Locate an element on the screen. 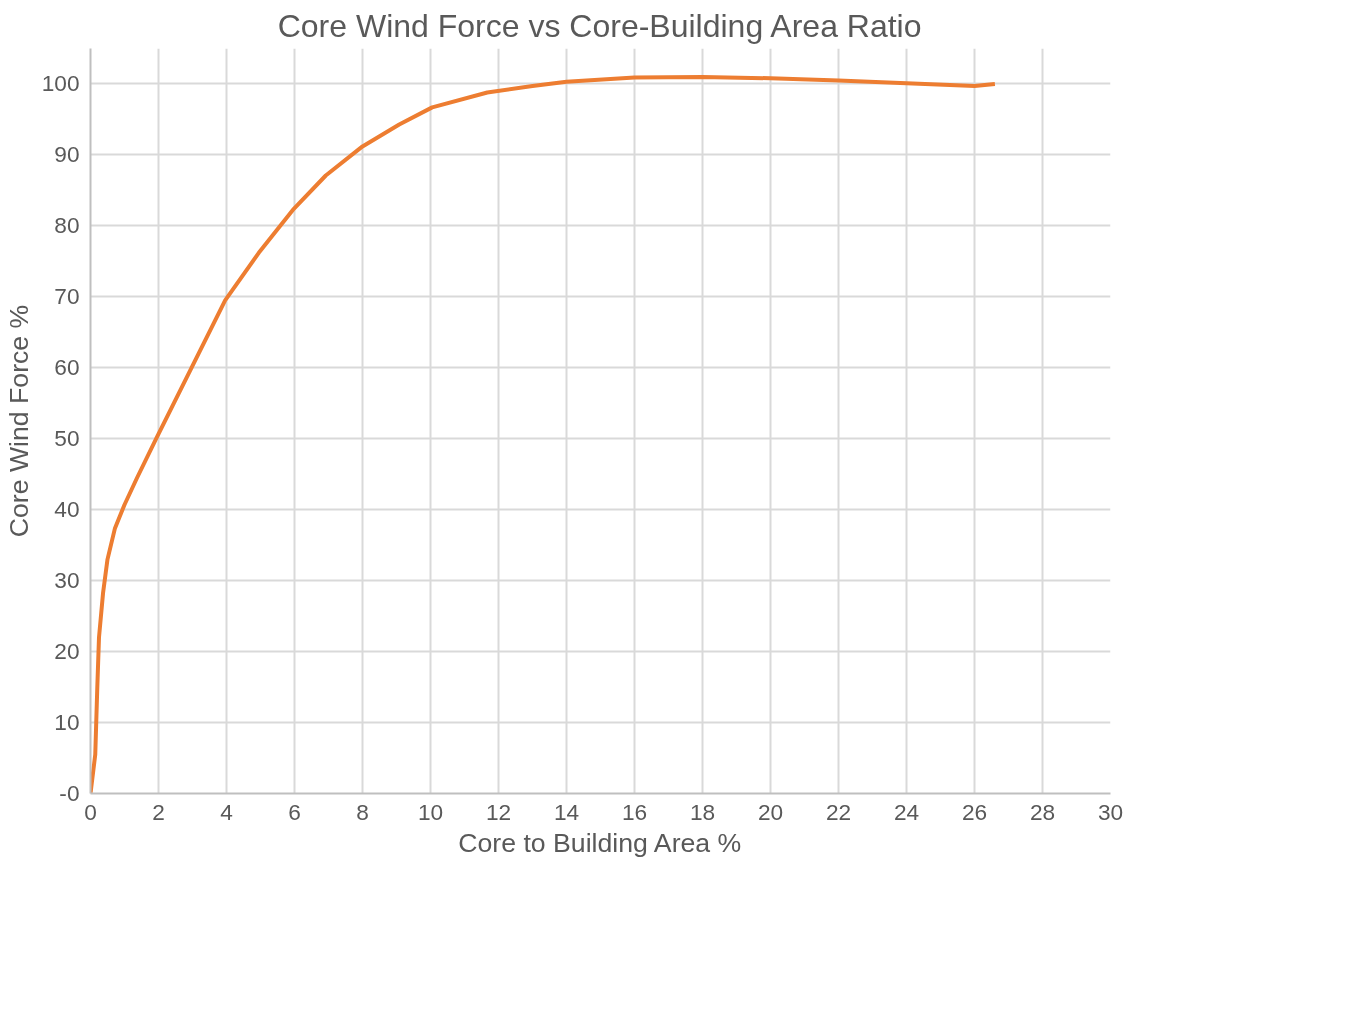  x-tick-label: 8 is located at coordinates (362, 811).